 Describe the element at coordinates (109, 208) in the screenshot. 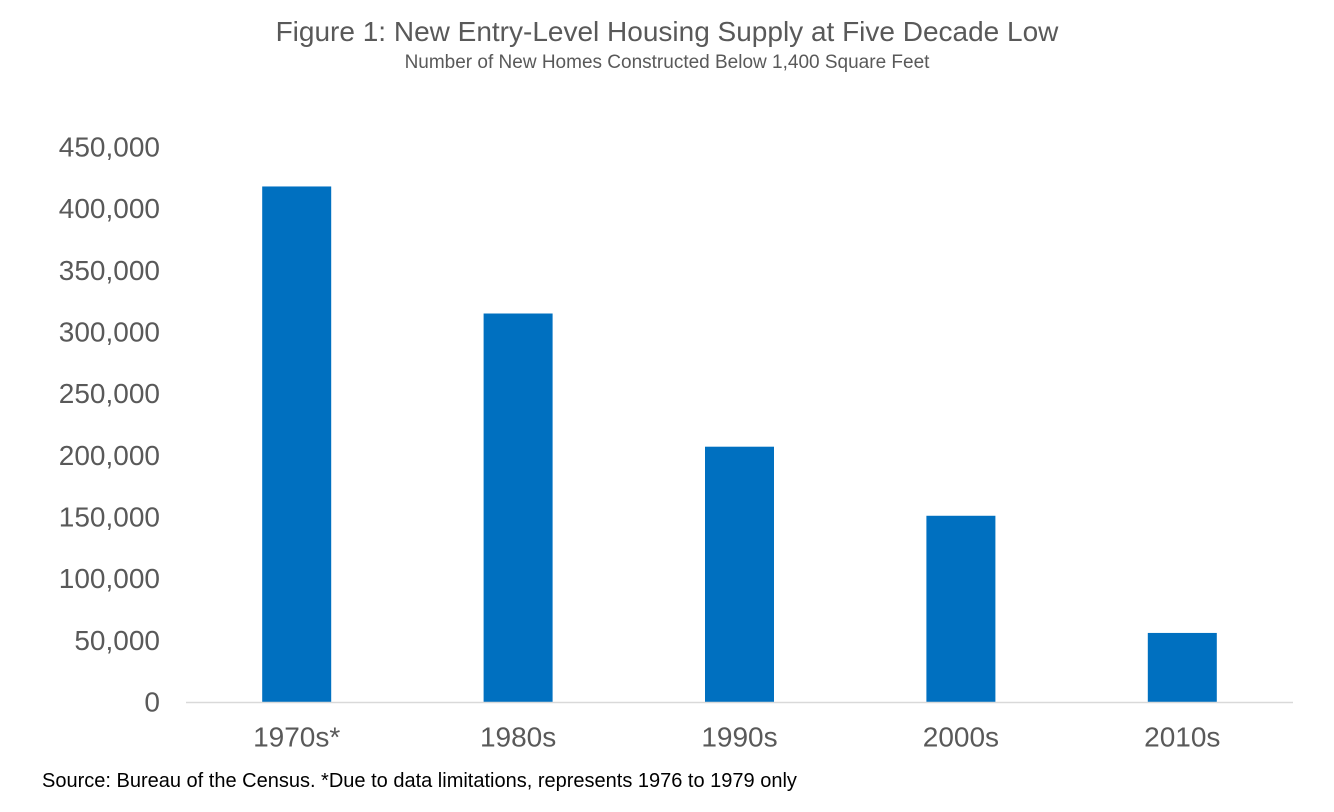

I see `y-tick-label: 400,000` at that location.